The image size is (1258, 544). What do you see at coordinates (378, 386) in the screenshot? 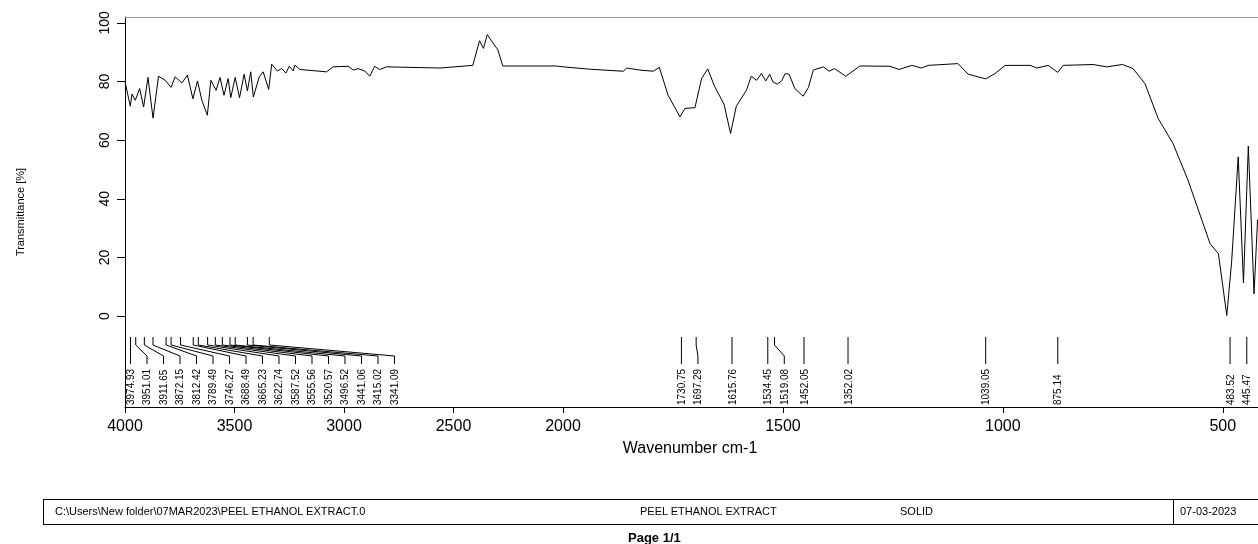
I see `annotation: 3415.02` at bounding box center [378, 386].